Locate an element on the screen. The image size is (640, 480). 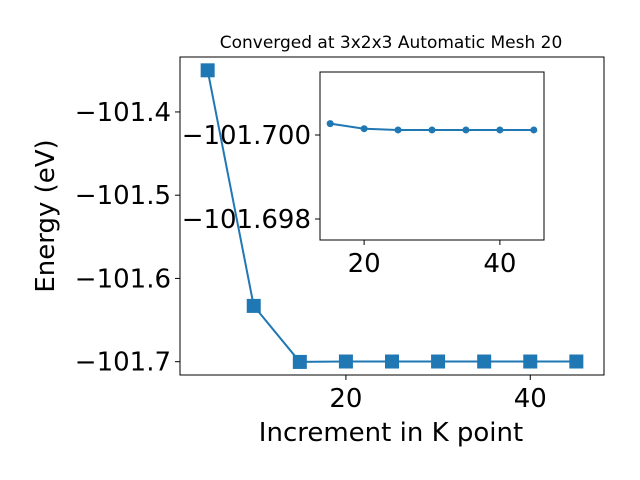
main-y-tick-label: −101.7 is located at coordinates (123, 363).